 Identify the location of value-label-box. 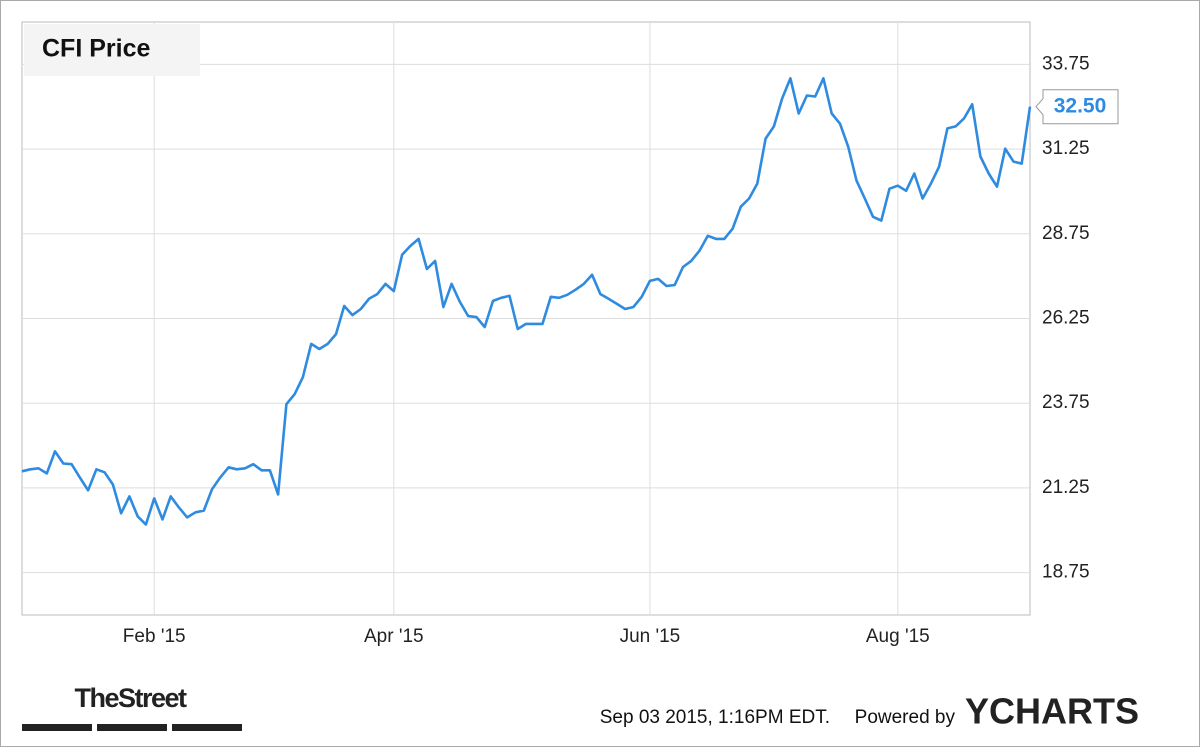
(1077, 107).